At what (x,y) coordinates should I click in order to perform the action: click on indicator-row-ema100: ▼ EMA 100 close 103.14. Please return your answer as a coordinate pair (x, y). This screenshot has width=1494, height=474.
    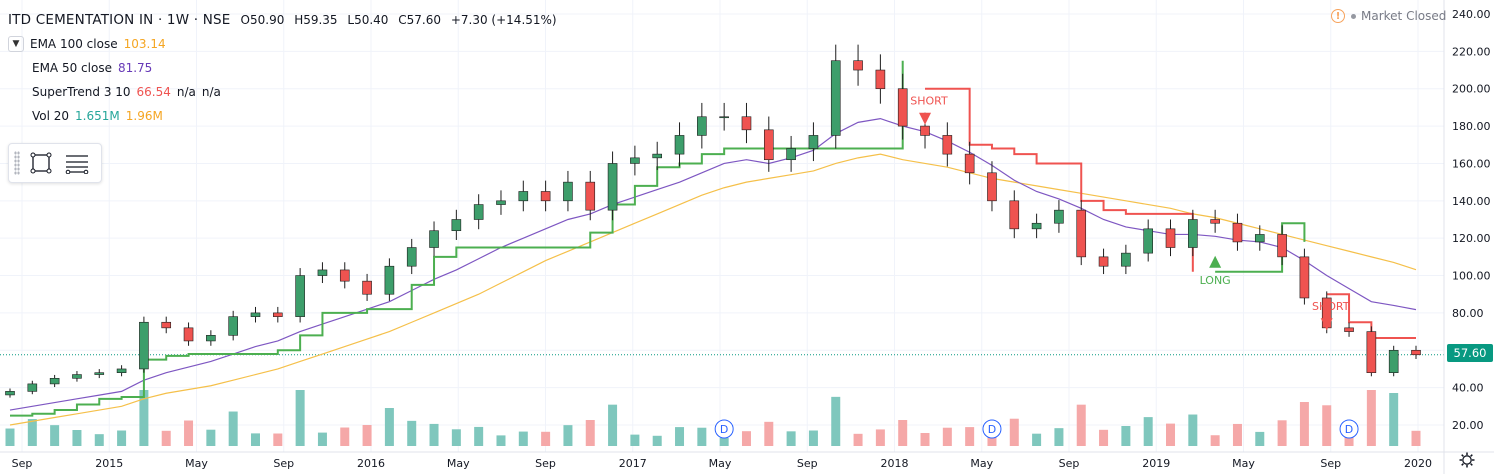
    Looking at the image, I should click on (285, 44).